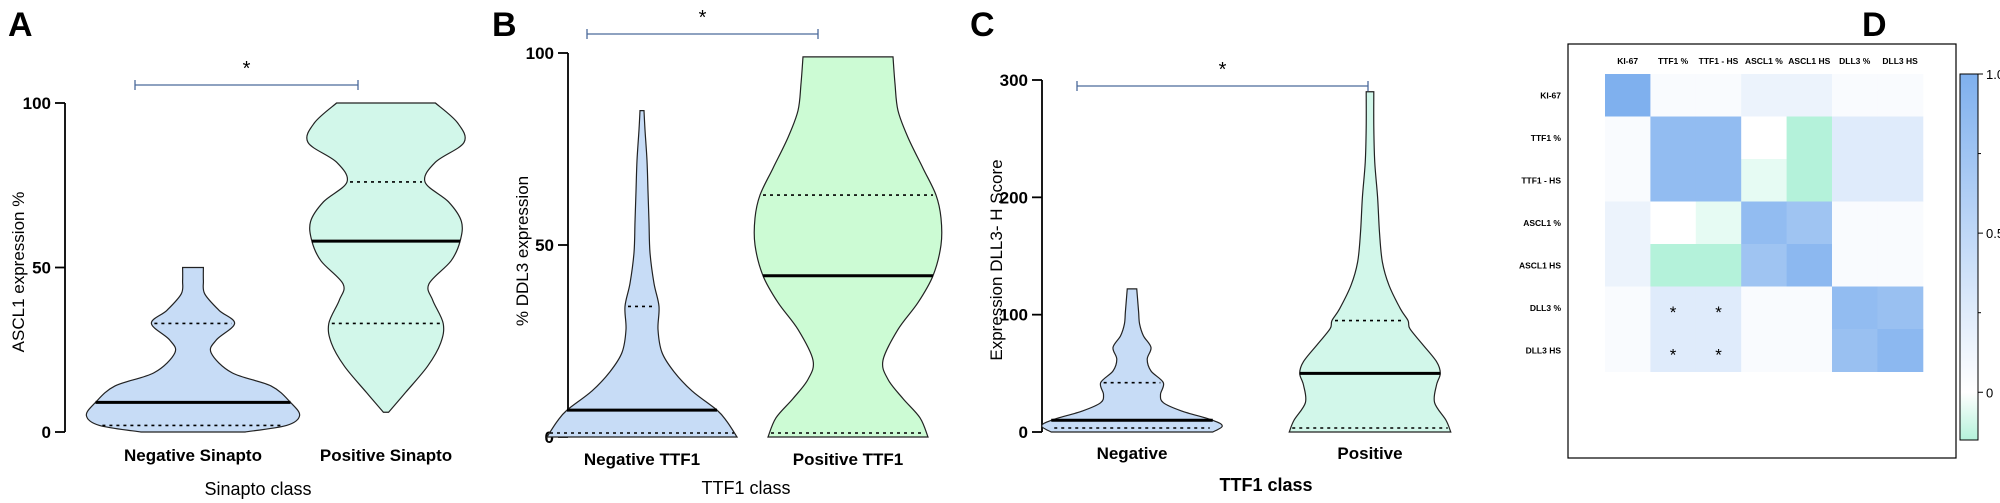 This screenshot has width=2000, height=503. I want to click on heatmap-row-label: KI-67, so click(1550, 95).